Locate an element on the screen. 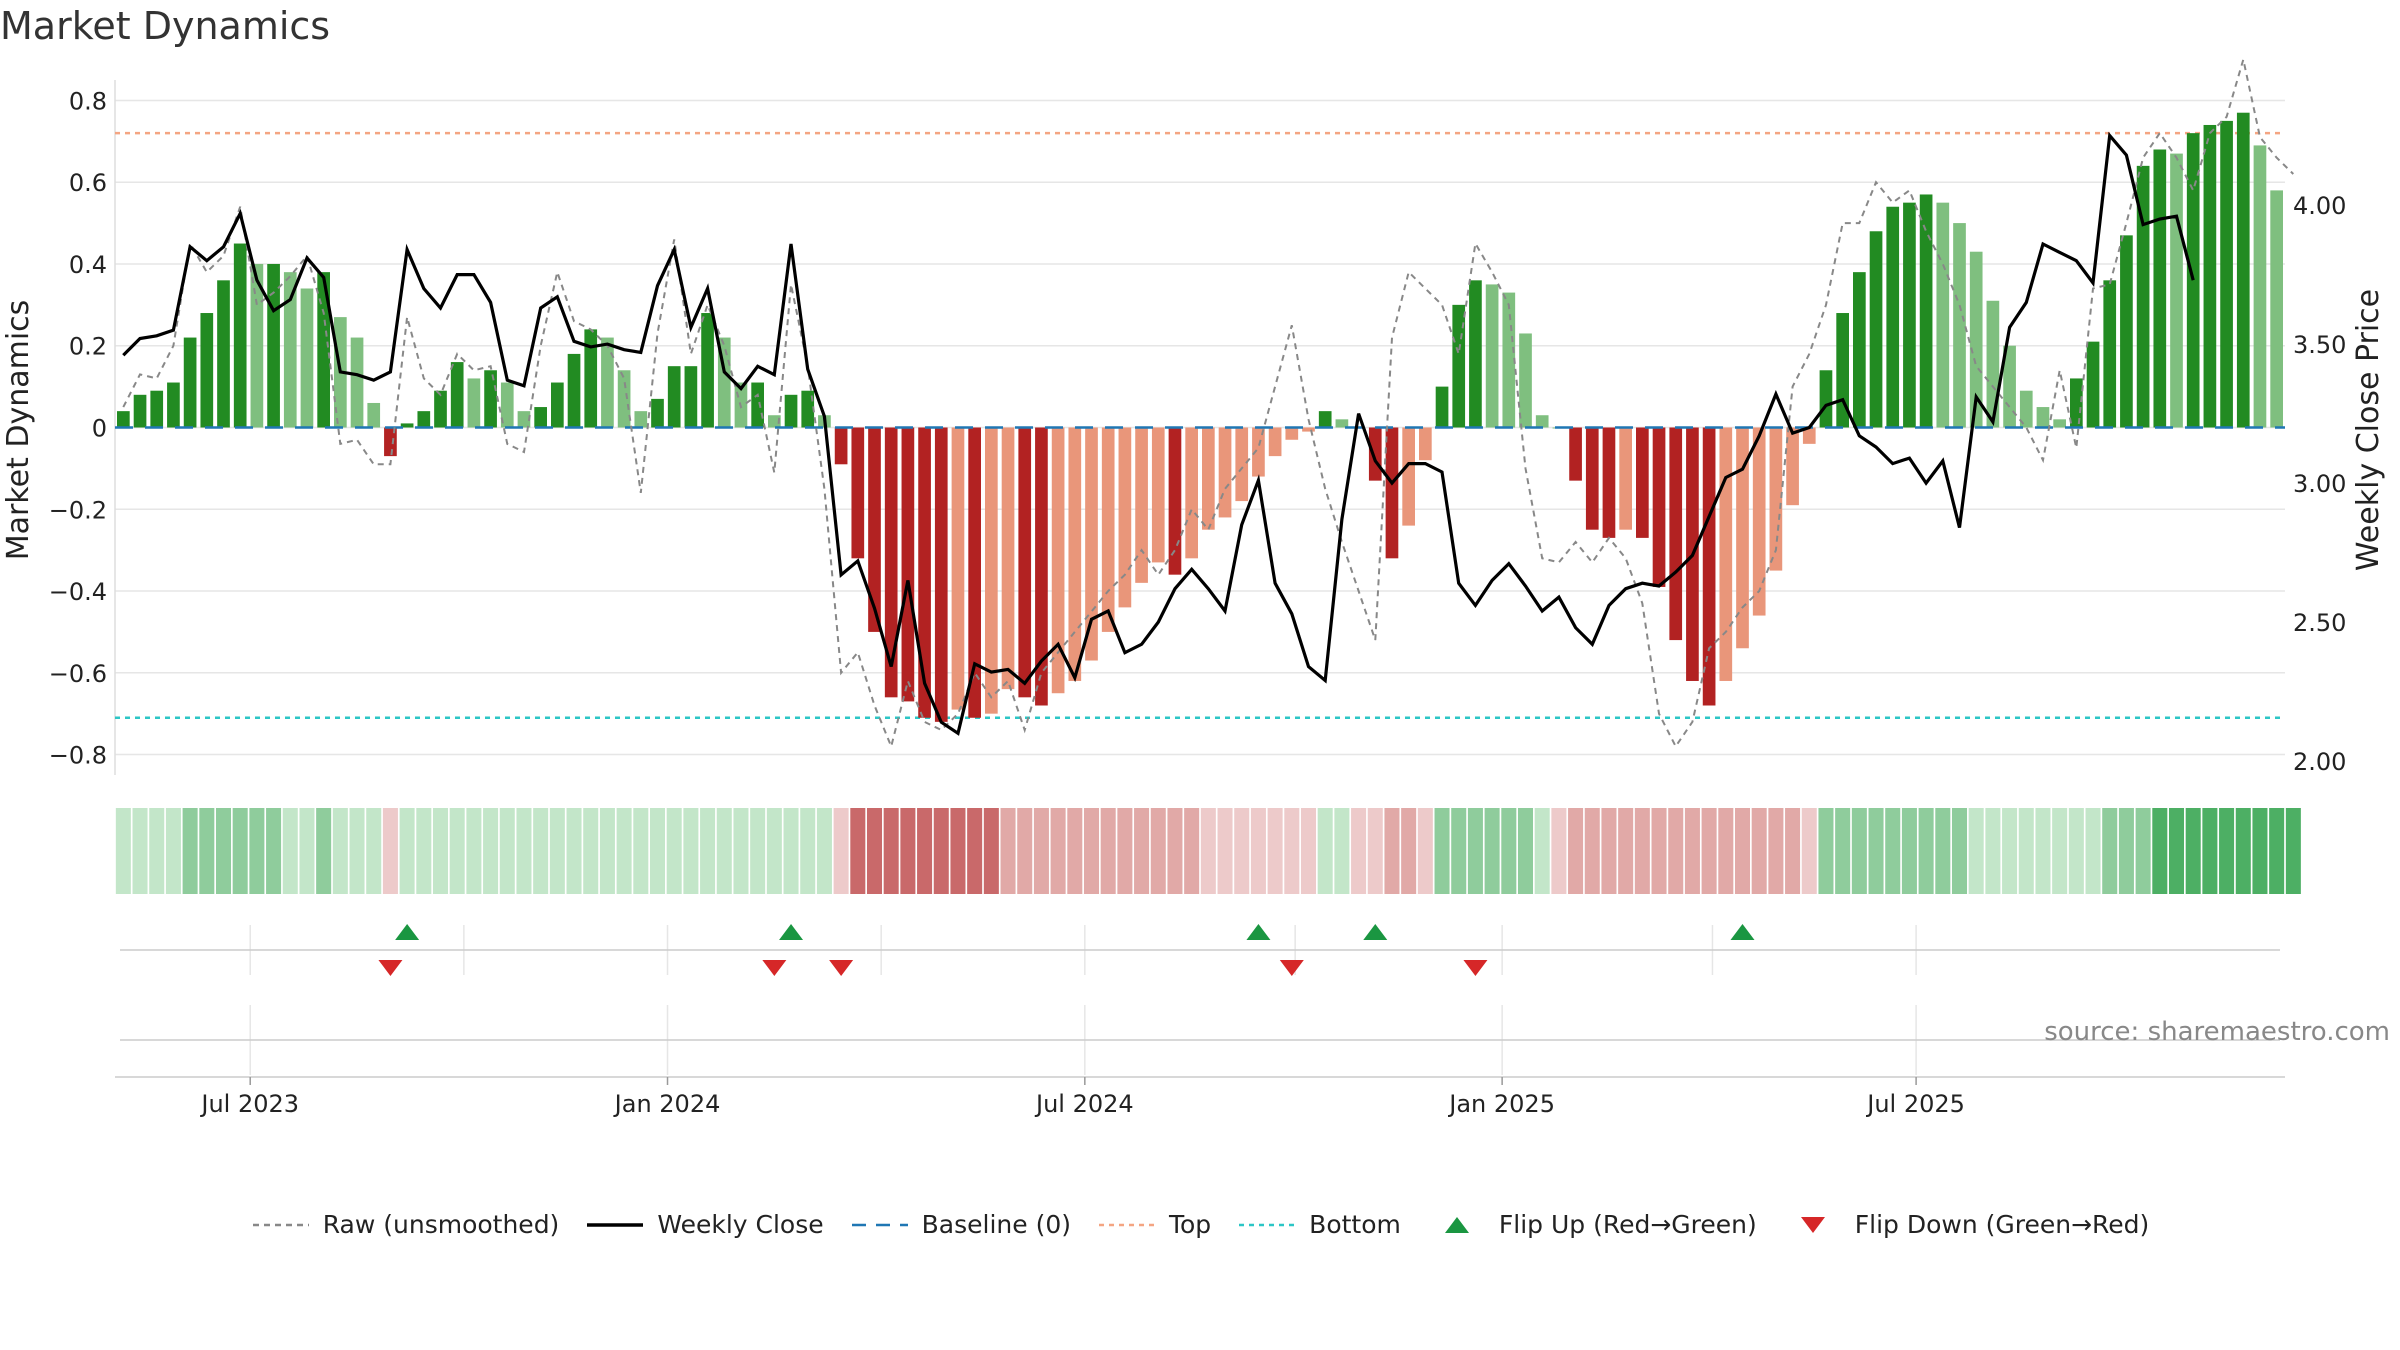 The height and width of the screenshot is (1350, 2400). legend-item-top: Top is located at coordinates (1154, 1224).